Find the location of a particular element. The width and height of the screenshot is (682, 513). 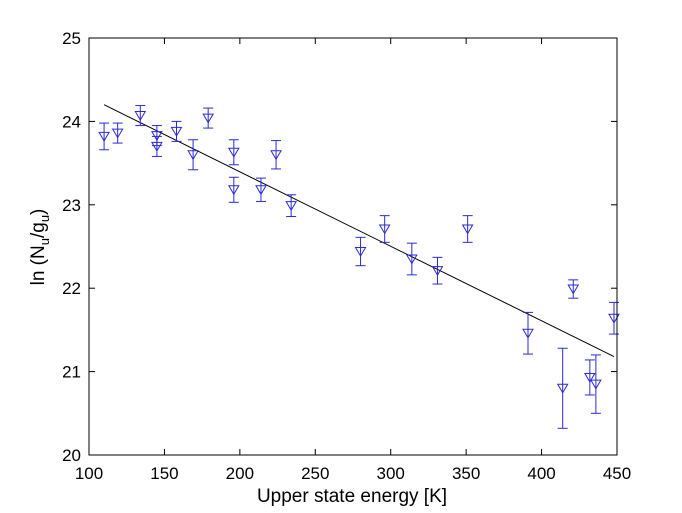

y-label-mid: /g is located at coordinates (38, 230).